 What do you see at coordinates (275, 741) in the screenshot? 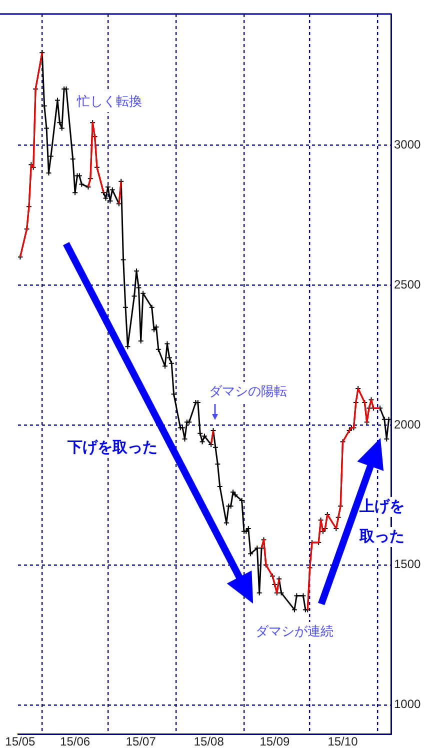
I see `x-tick-label: 15/09` at bounding box center [275, 741].